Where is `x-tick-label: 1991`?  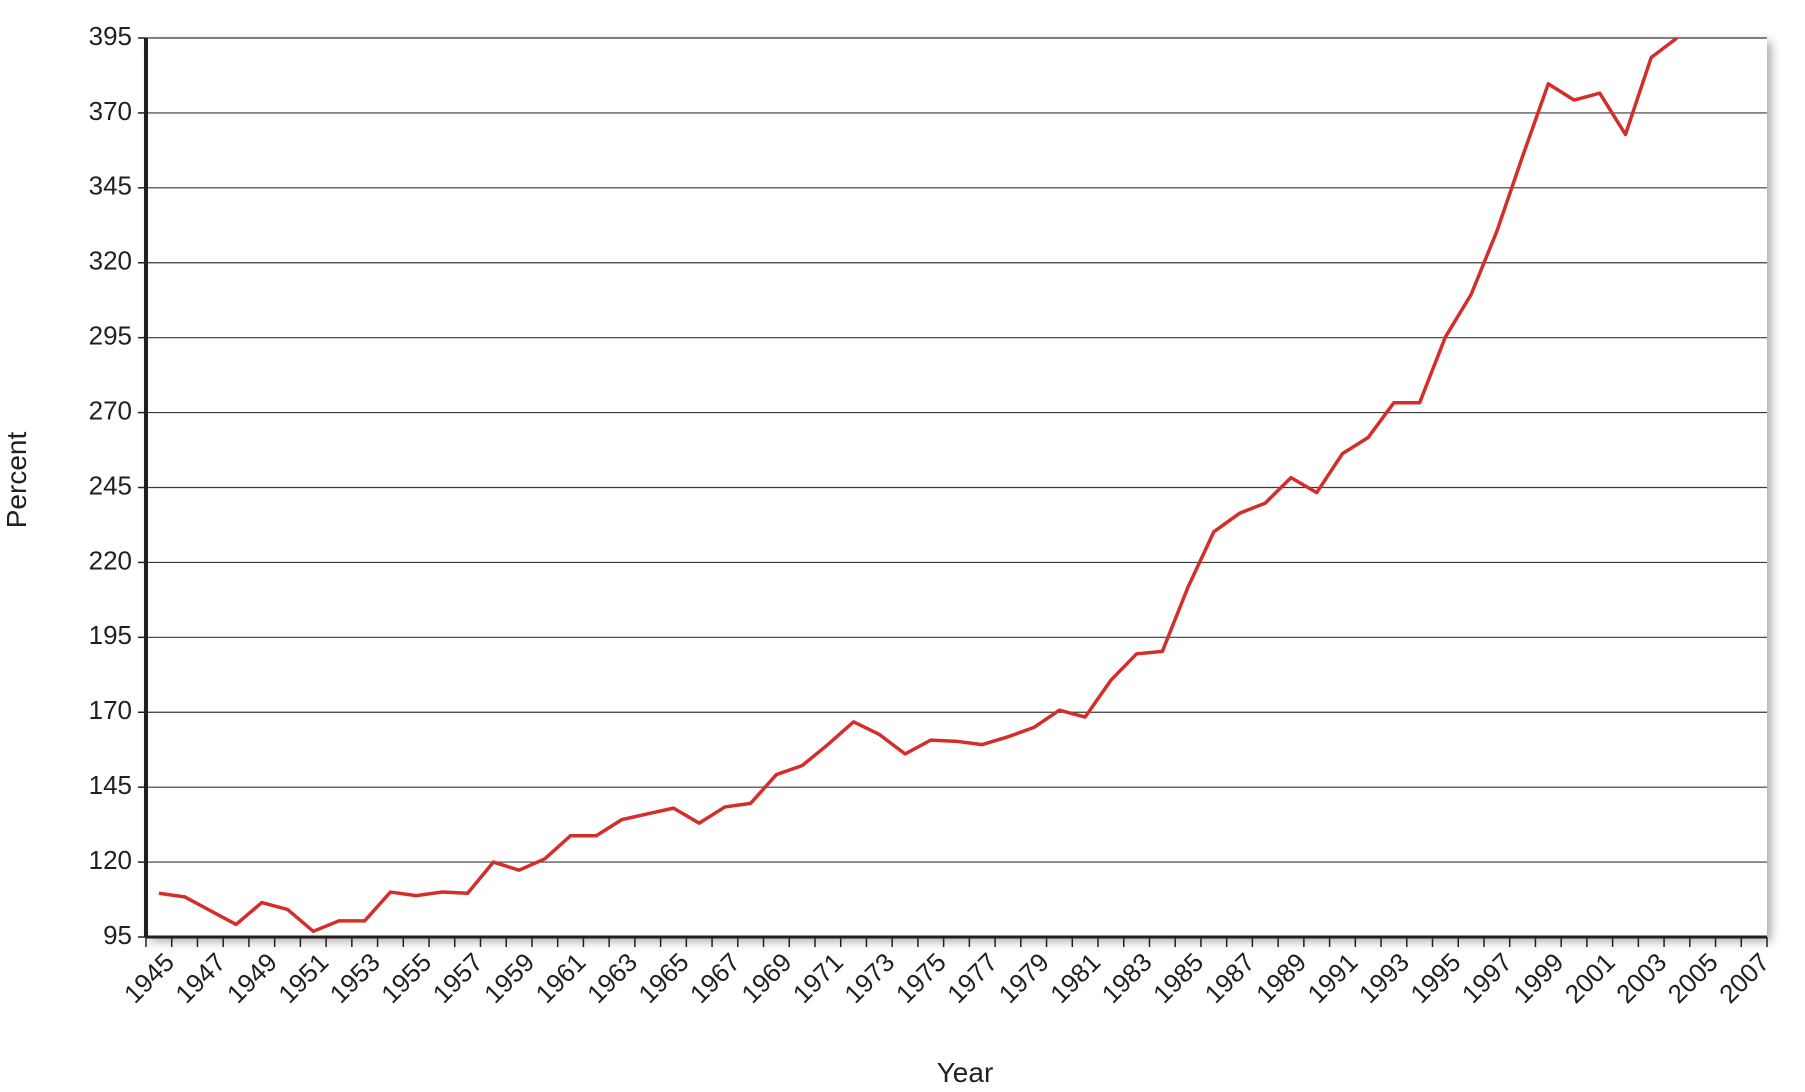 x-tick-label: 1991 is located at coordinates (1332, 978).